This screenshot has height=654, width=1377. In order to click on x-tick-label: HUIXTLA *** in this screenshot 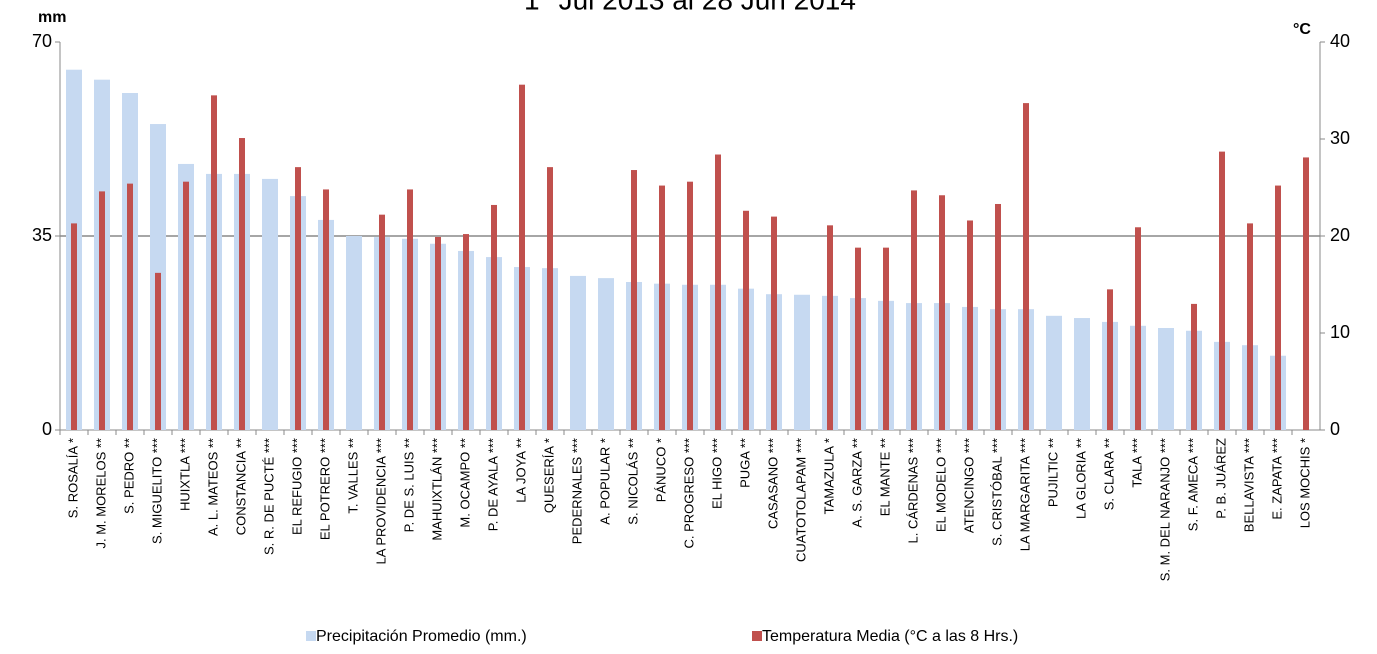, I will do `click(184, 474)`.